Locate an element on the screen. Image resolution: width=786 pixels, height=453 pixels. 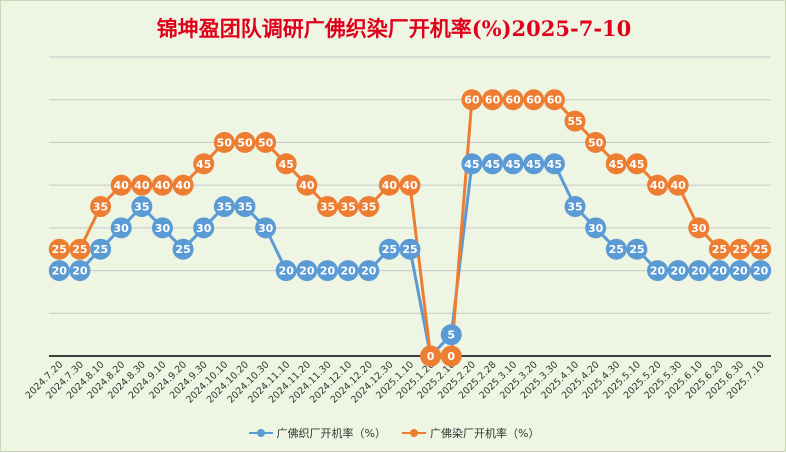
chart-title: 锦坤盈团队调研广佛织染厂开机率(%)2025-7-10 is located at coordinates (394, 28).